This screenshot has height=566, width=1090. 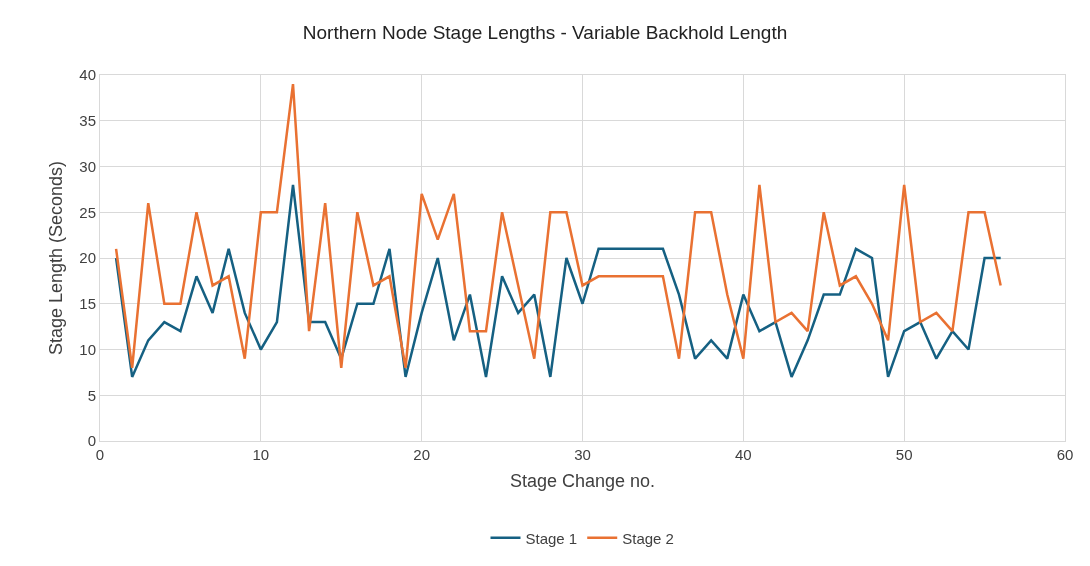 I want to click on y-tick-label: 40, so click(x=87, y=75).